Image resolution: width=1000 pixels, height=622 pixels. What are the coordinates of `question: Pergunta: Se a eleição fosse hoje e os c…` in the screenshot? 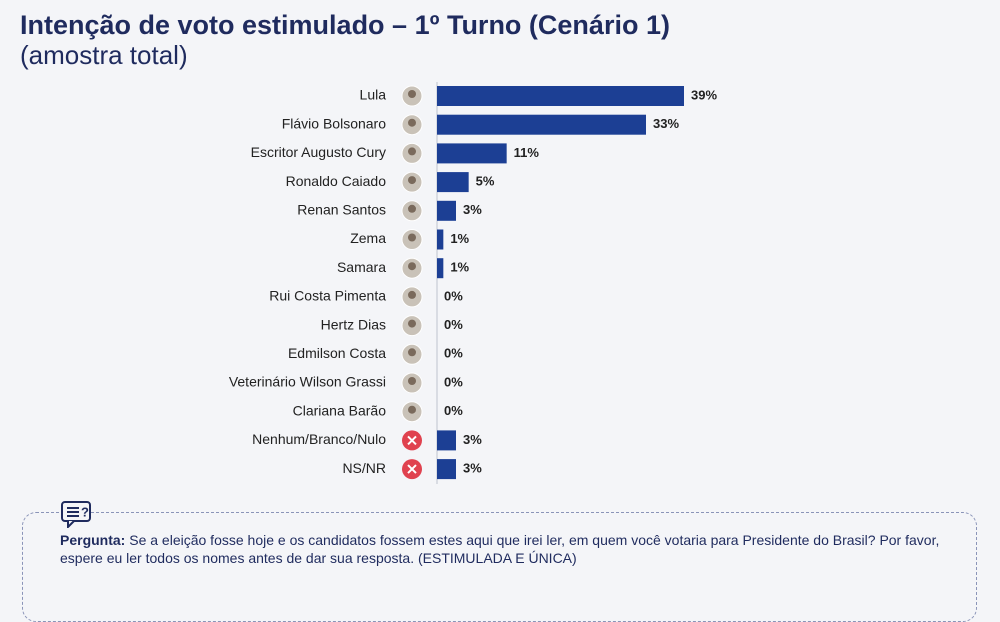 It's located at (512, 549).